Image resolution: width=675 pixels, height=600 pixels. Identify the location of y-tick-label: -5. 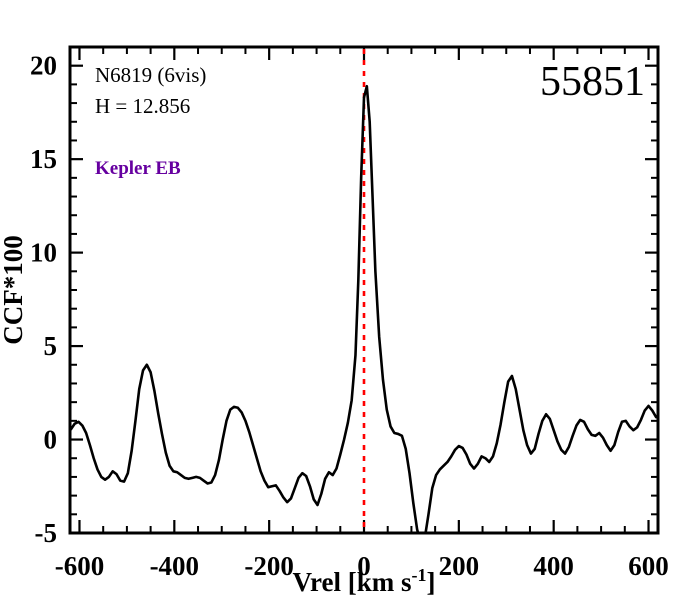
(46, 533).